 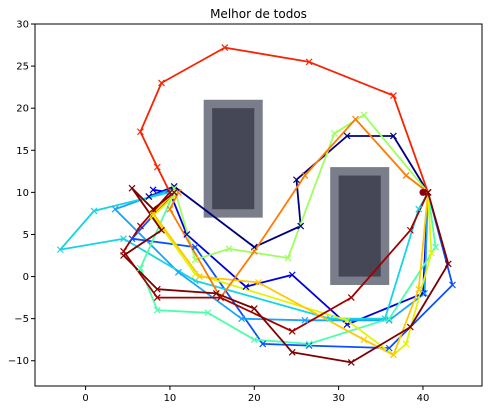 I want to click on obstacle-2-inner, so click(x=360, y=226).